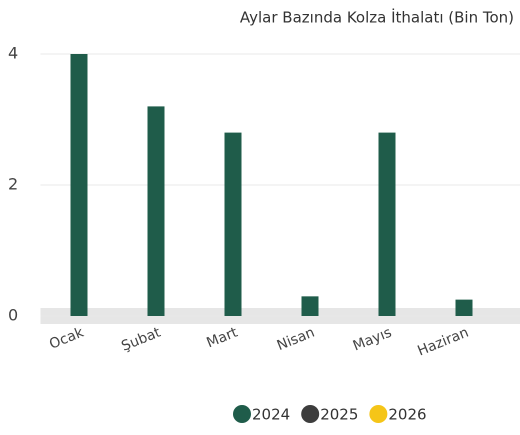  Describe the element at coordinates (377, 17) in the screenshot. I see `chart-title: Aylar Bazında Kolza İthalatı (Bin Ton)` at that location.